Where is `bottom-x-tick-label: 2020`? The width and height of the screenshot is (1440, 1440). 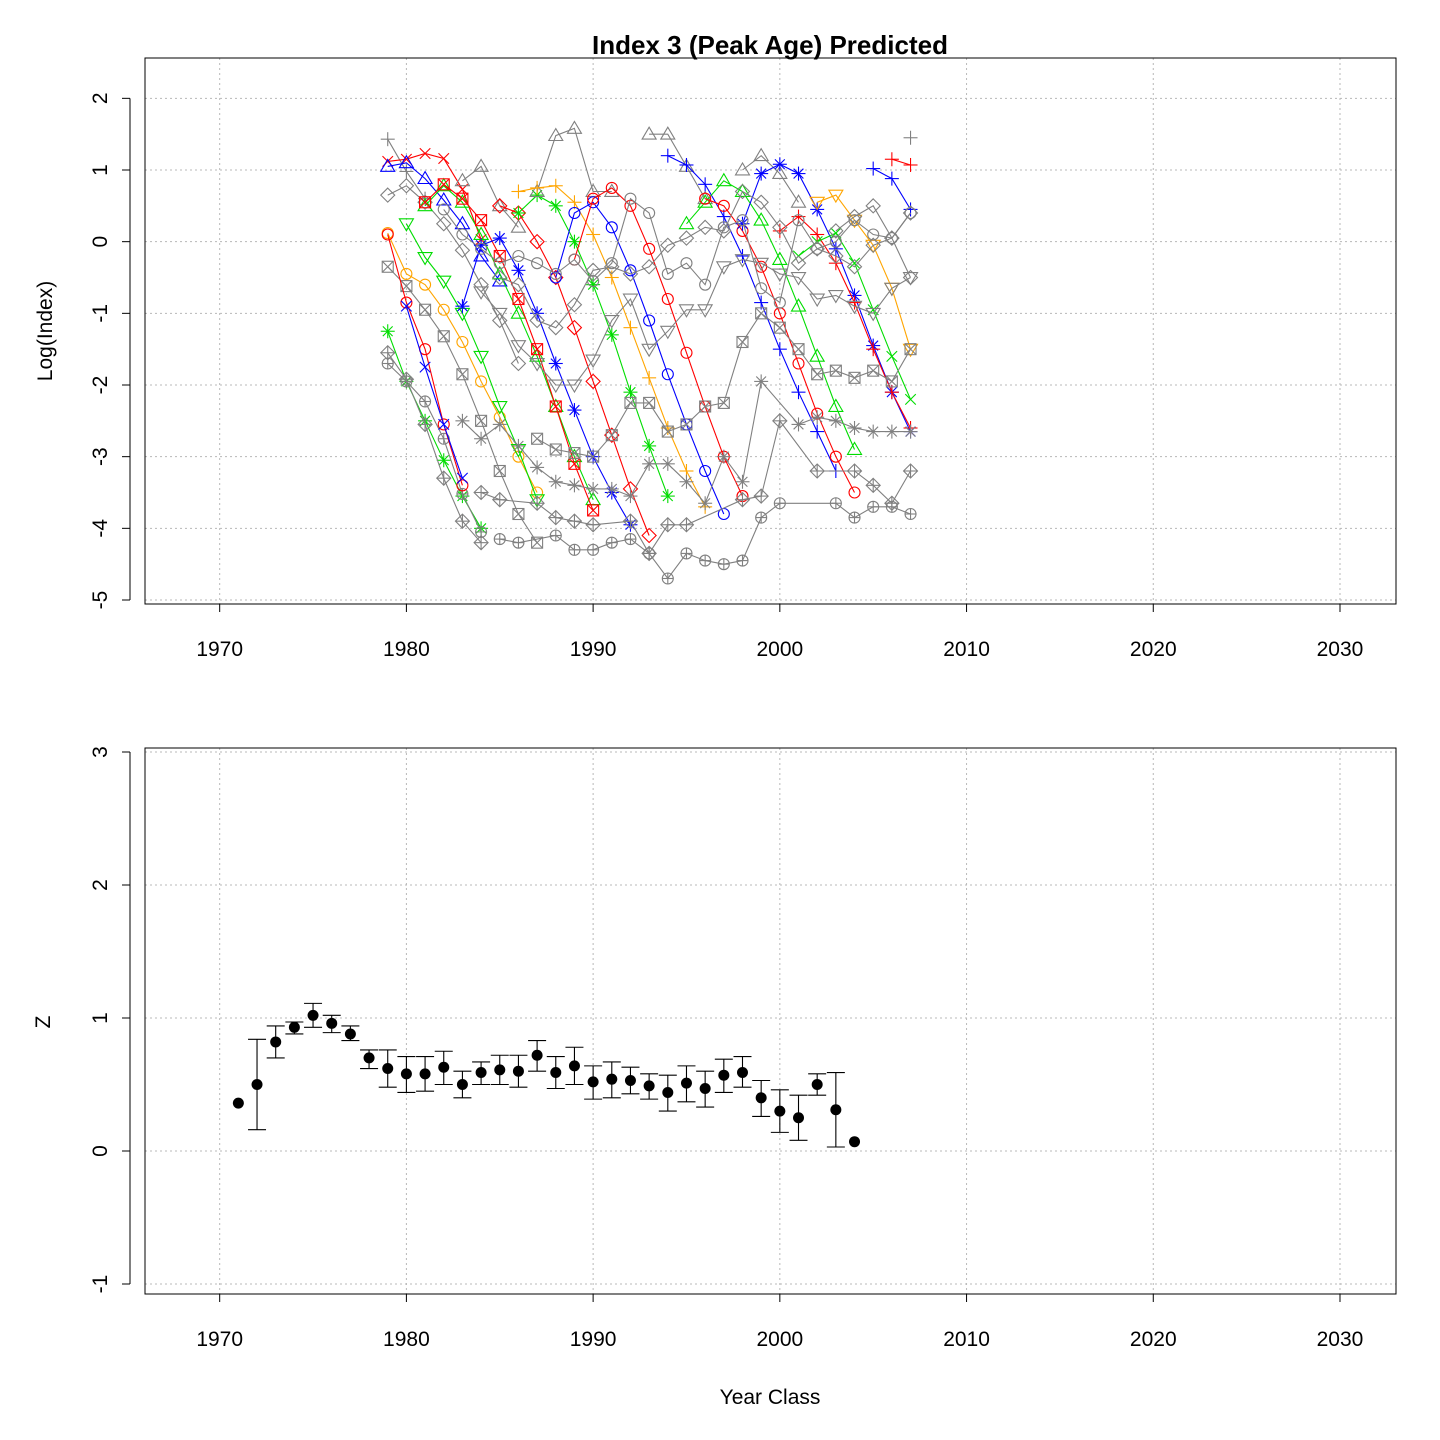
bottom-x-tick-label: 2020 is located at coordinates (1153, 1339).